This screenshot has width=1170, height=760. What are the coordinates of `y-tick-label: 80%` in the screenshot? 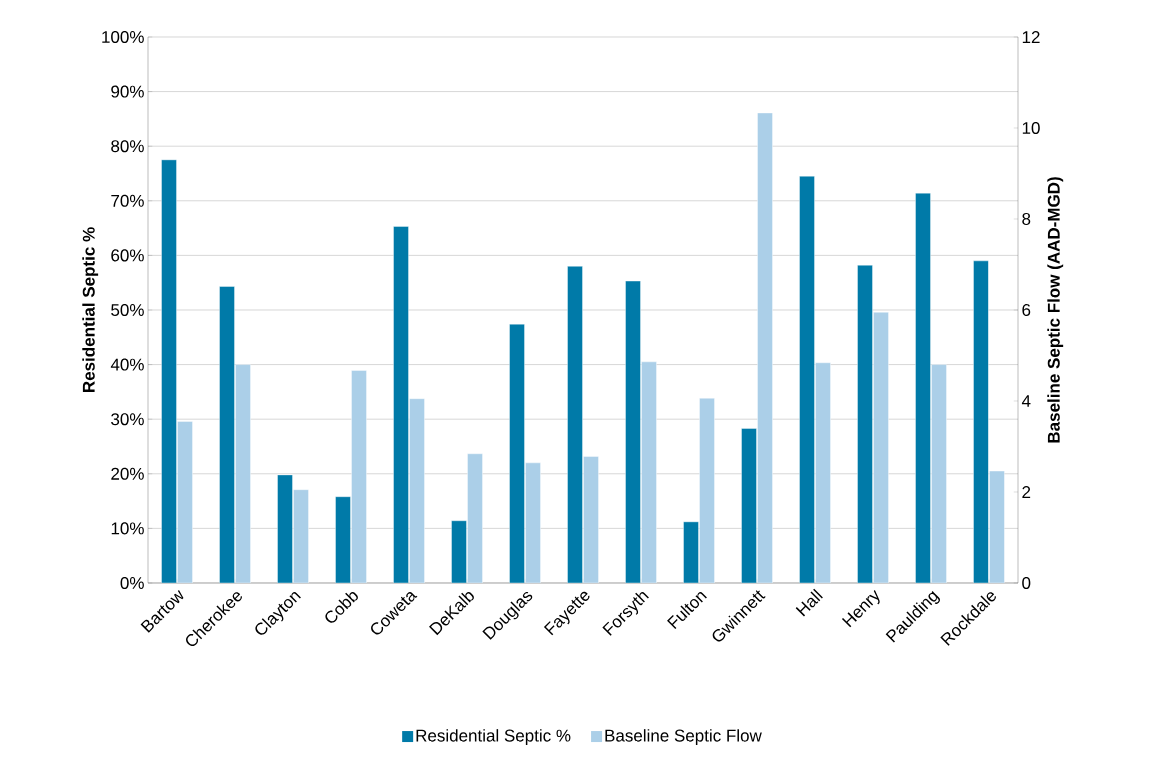 It's located at (127, 146).